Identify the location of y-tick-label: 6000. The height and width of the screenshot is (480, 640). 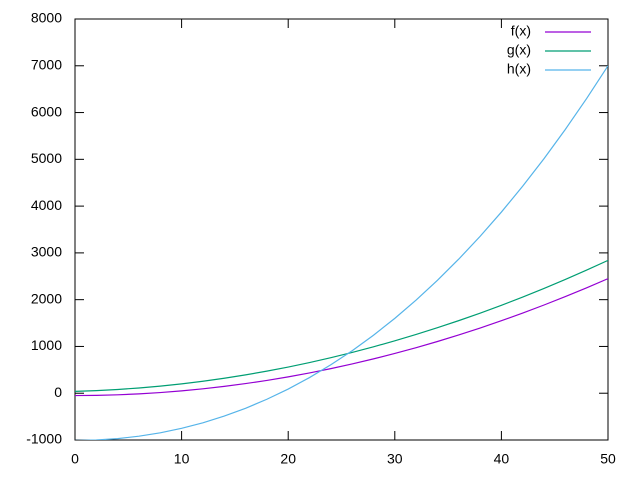
(46, 111).